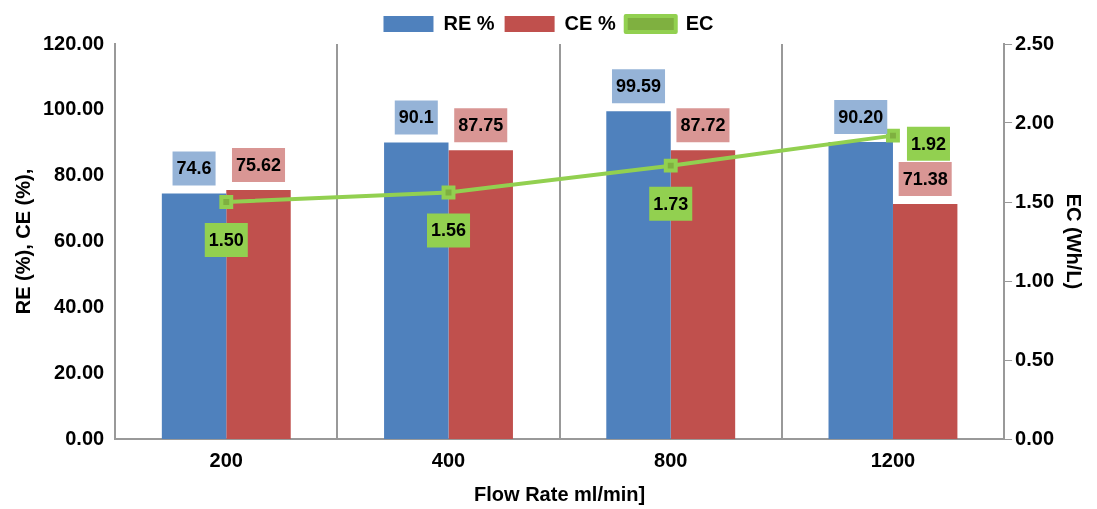 Image resolution: width=1097 pixels, height=509 pixels. I want to click on data-label: 71.38, so click(925, 179).